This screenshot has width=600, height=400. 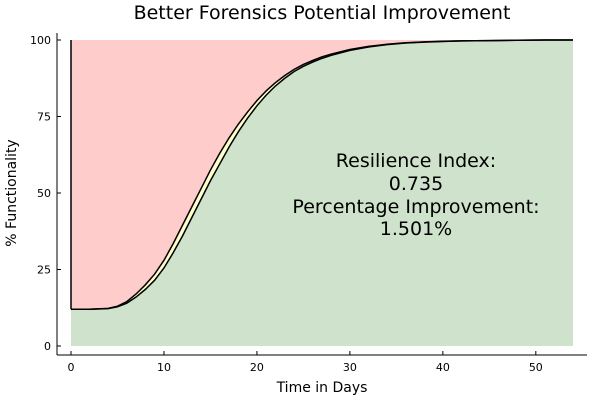 What do you see at coordinates (415, 207) in the screenshot?
I see `annotation-improvement-label: Percentage Improvement:` at bounding box center [415, 207].